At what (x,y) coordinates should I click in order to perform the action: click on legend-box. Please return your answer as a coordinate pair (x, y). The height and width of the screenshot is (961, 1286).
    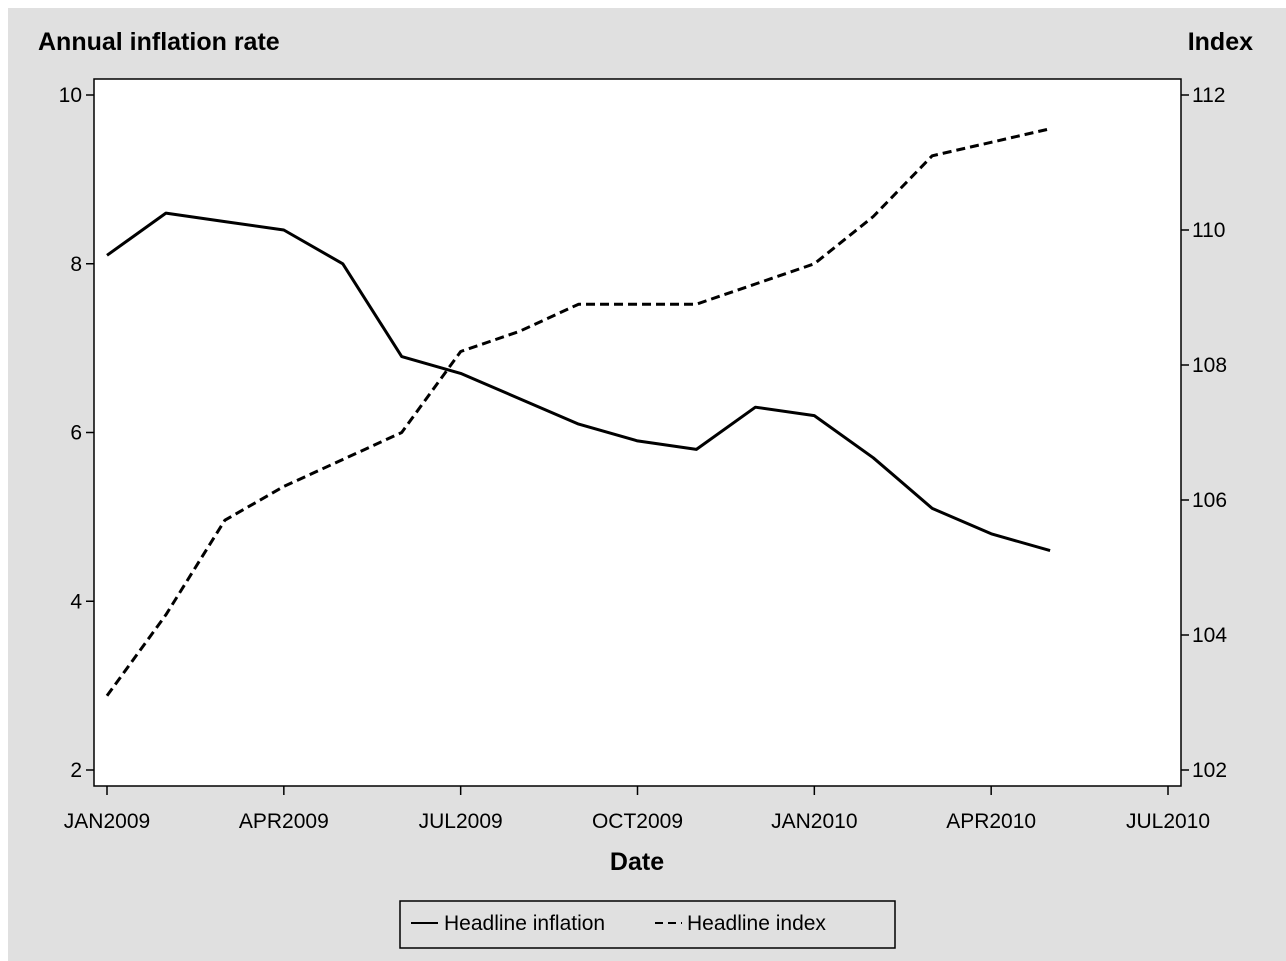
    Looking at the image, I should click on (647, 924).